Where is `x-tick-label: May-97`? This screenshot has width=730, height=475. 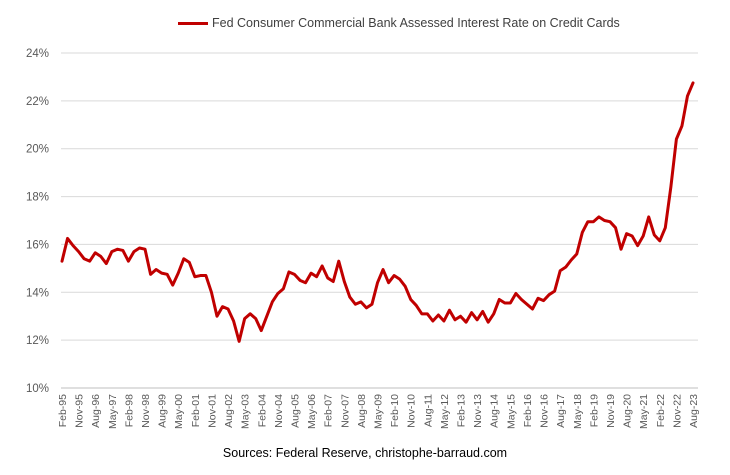 x-tick-label: May-97 is located at coordinates (113, 411).